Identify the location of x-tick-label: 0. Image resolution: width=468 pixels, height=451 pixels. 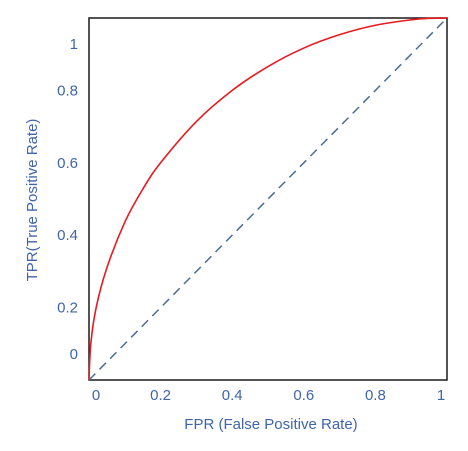
(96, 395).